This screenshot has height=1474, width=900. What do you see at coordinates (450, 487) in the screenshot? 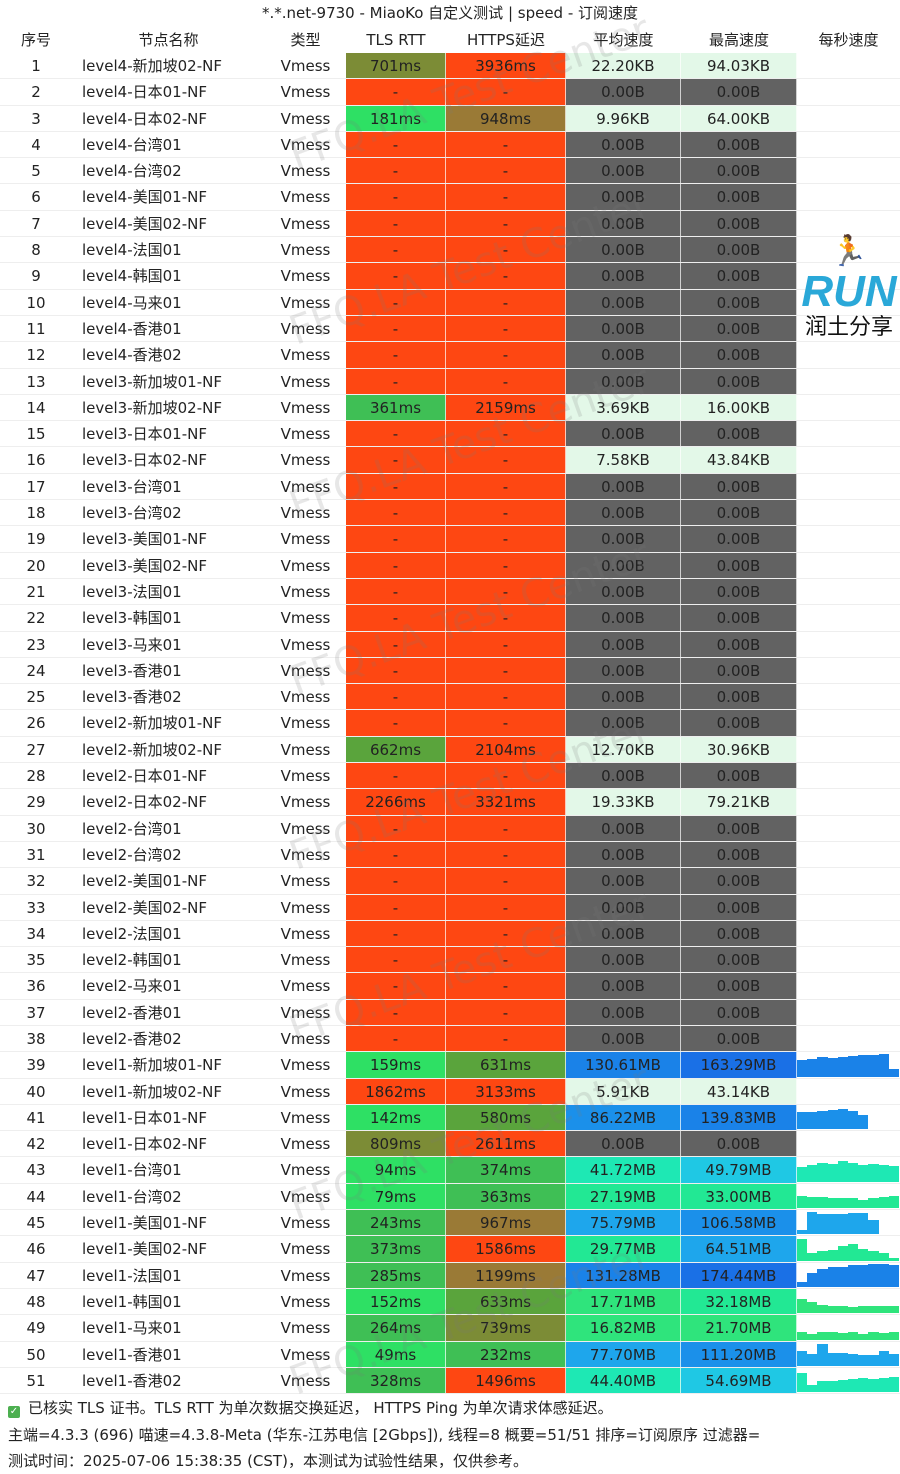
I see `table-row: 17 level3-台湾01 Vmess - -0.00B 0.00B` at bounding box center [450, 487].